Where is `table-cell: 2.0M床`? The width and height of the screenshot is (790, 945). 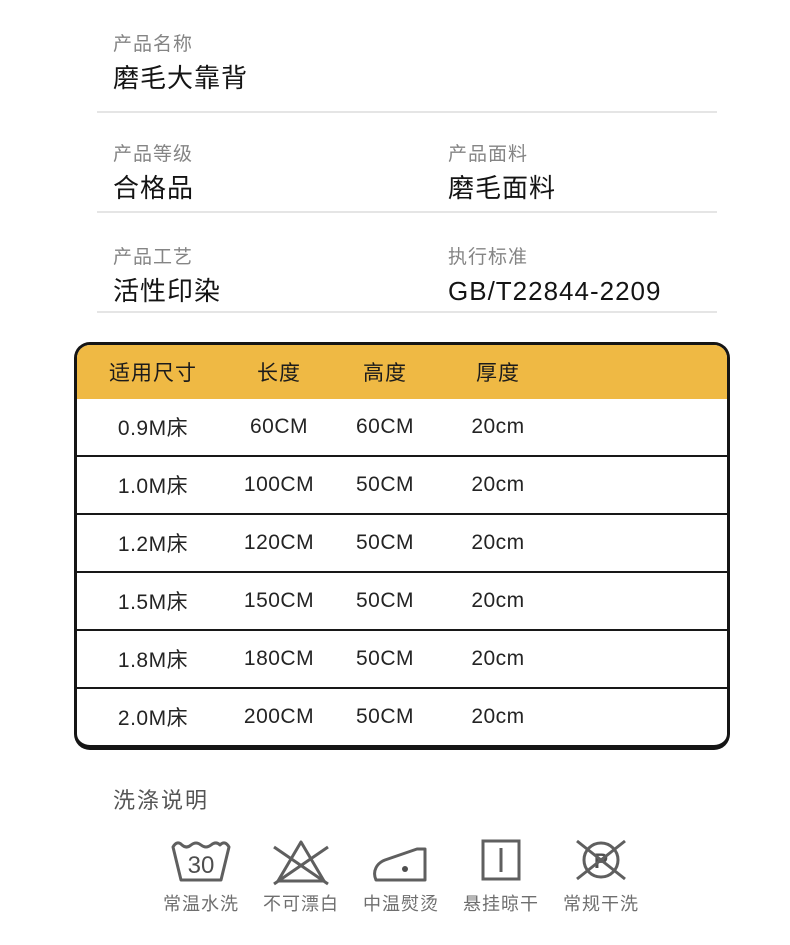 table-cell: 2.0M床 is located at coordinates (153, 716).